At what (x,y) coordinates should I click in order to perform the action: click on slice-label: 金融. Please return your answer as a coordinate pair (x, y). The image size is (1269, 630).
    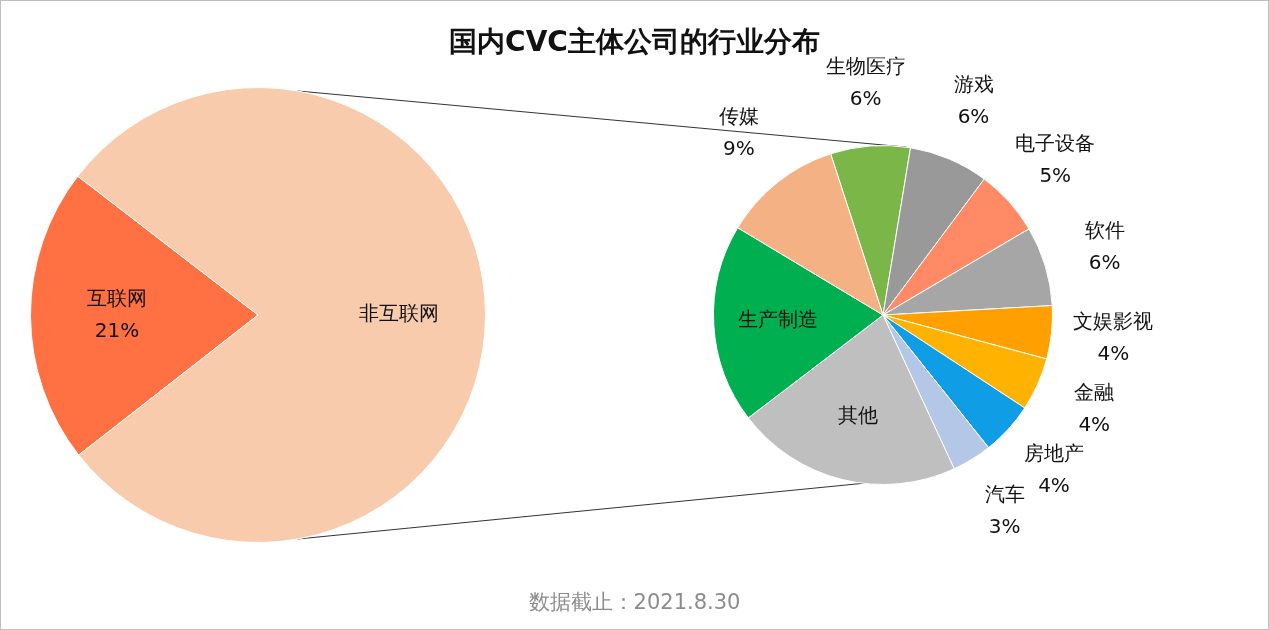
    Looking at the image, I should click on (1094, 391).